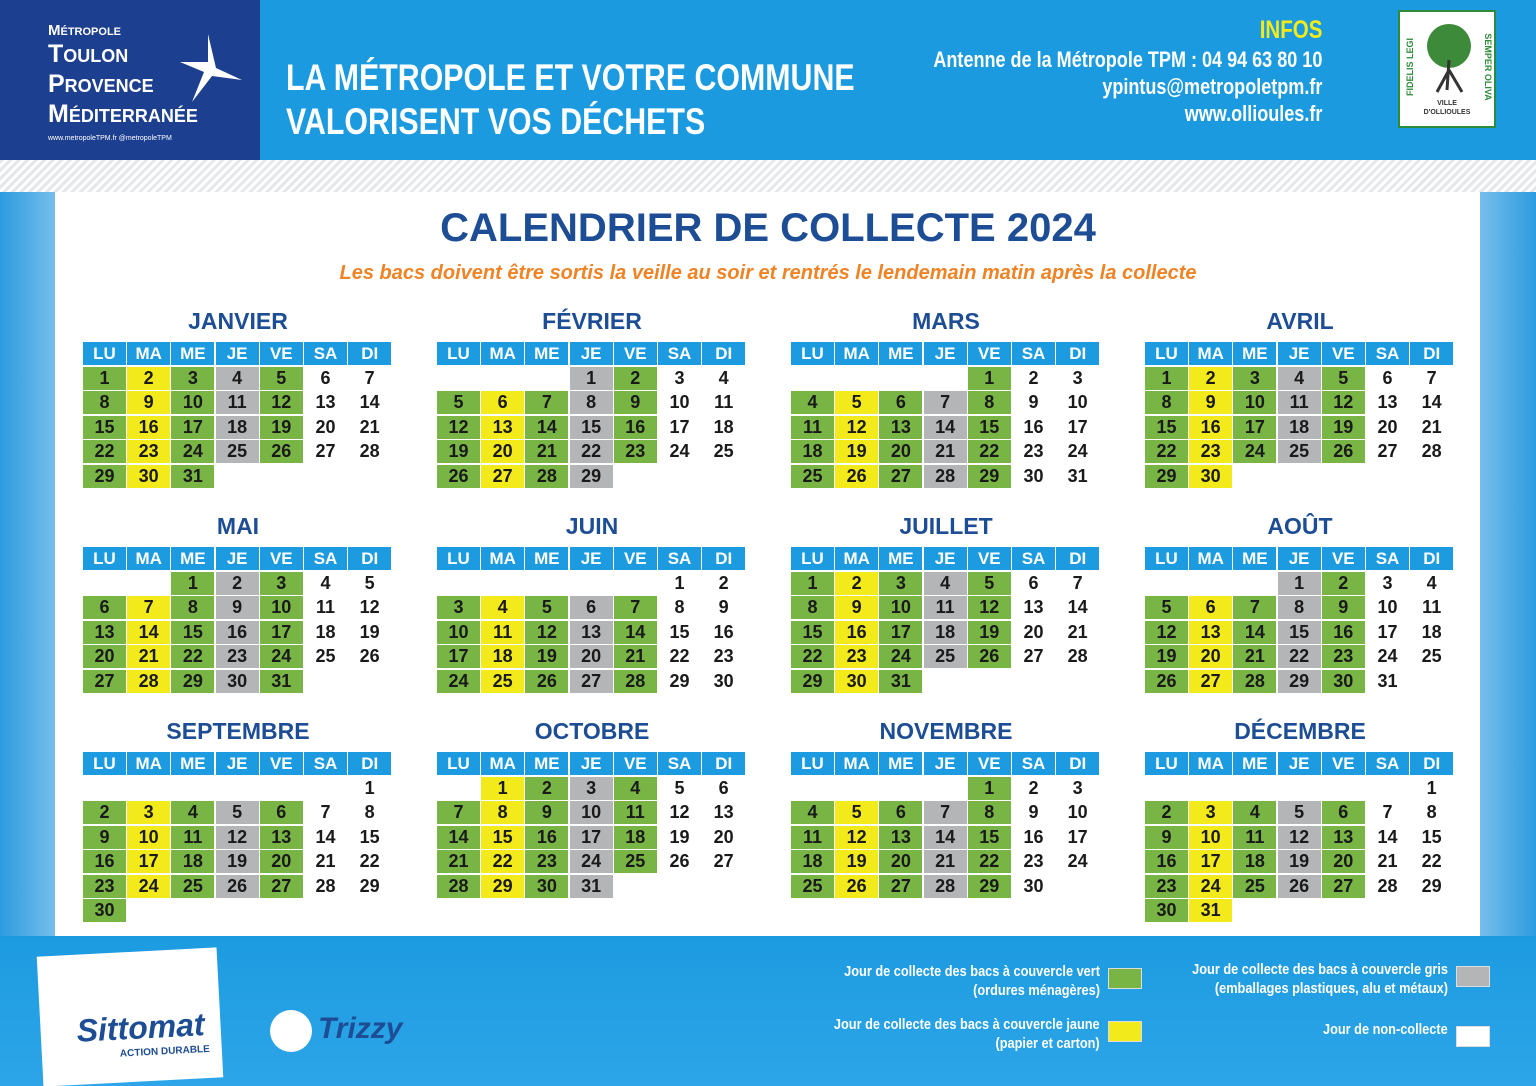 The height and width of the screenshot is (1086, 1536). I want to click on month-name: DÉCEMBRE, so click(1300, 731).